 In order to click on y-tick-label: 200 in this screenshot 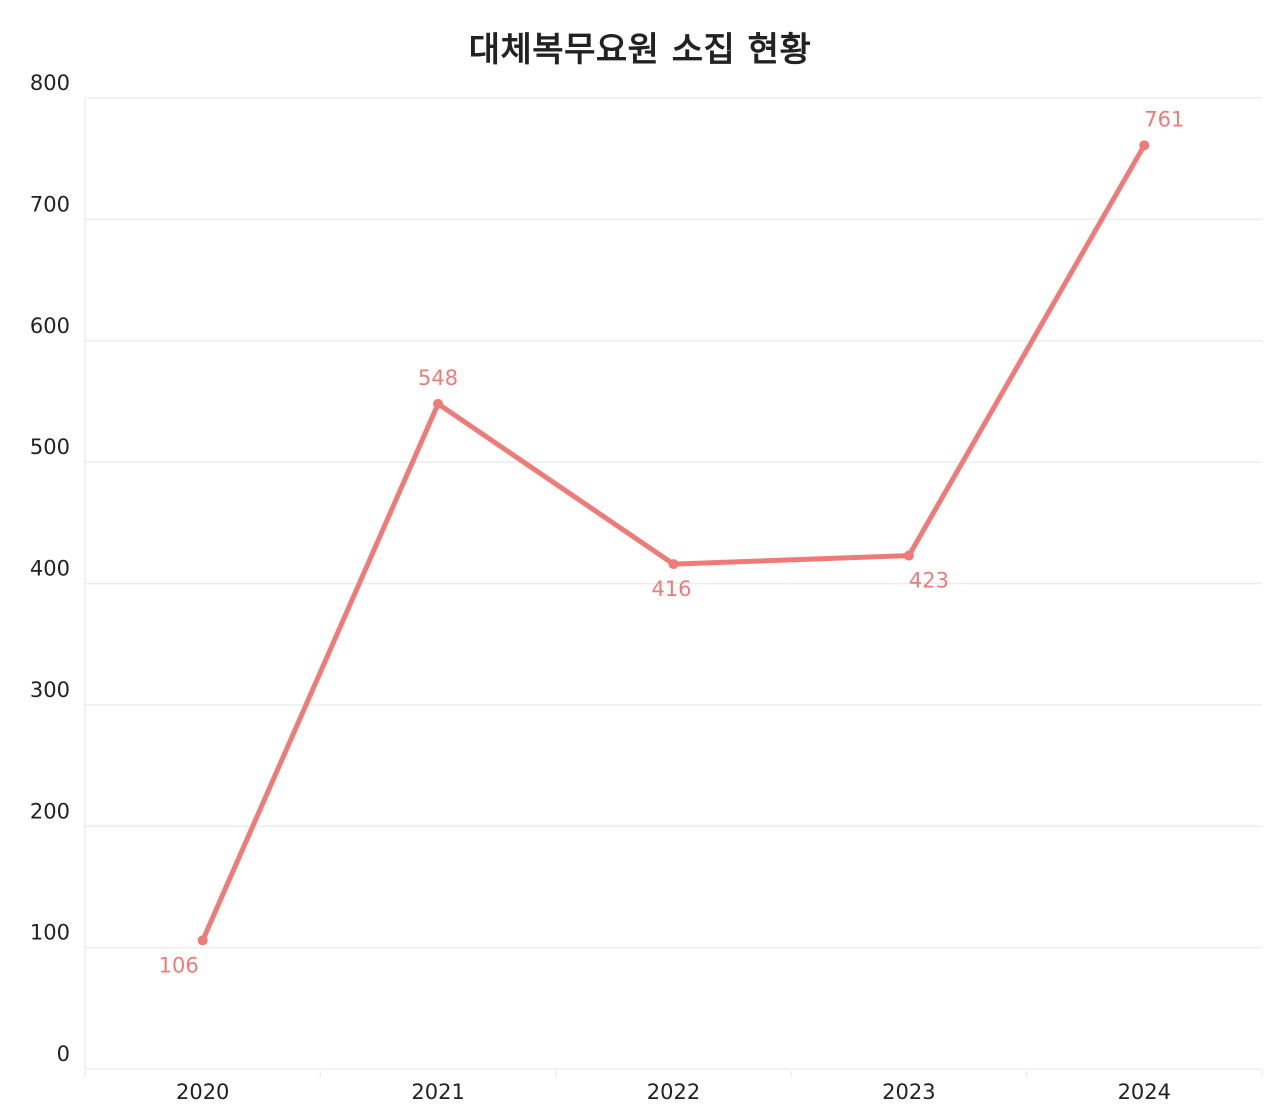, I will do `click(50, 811)`.